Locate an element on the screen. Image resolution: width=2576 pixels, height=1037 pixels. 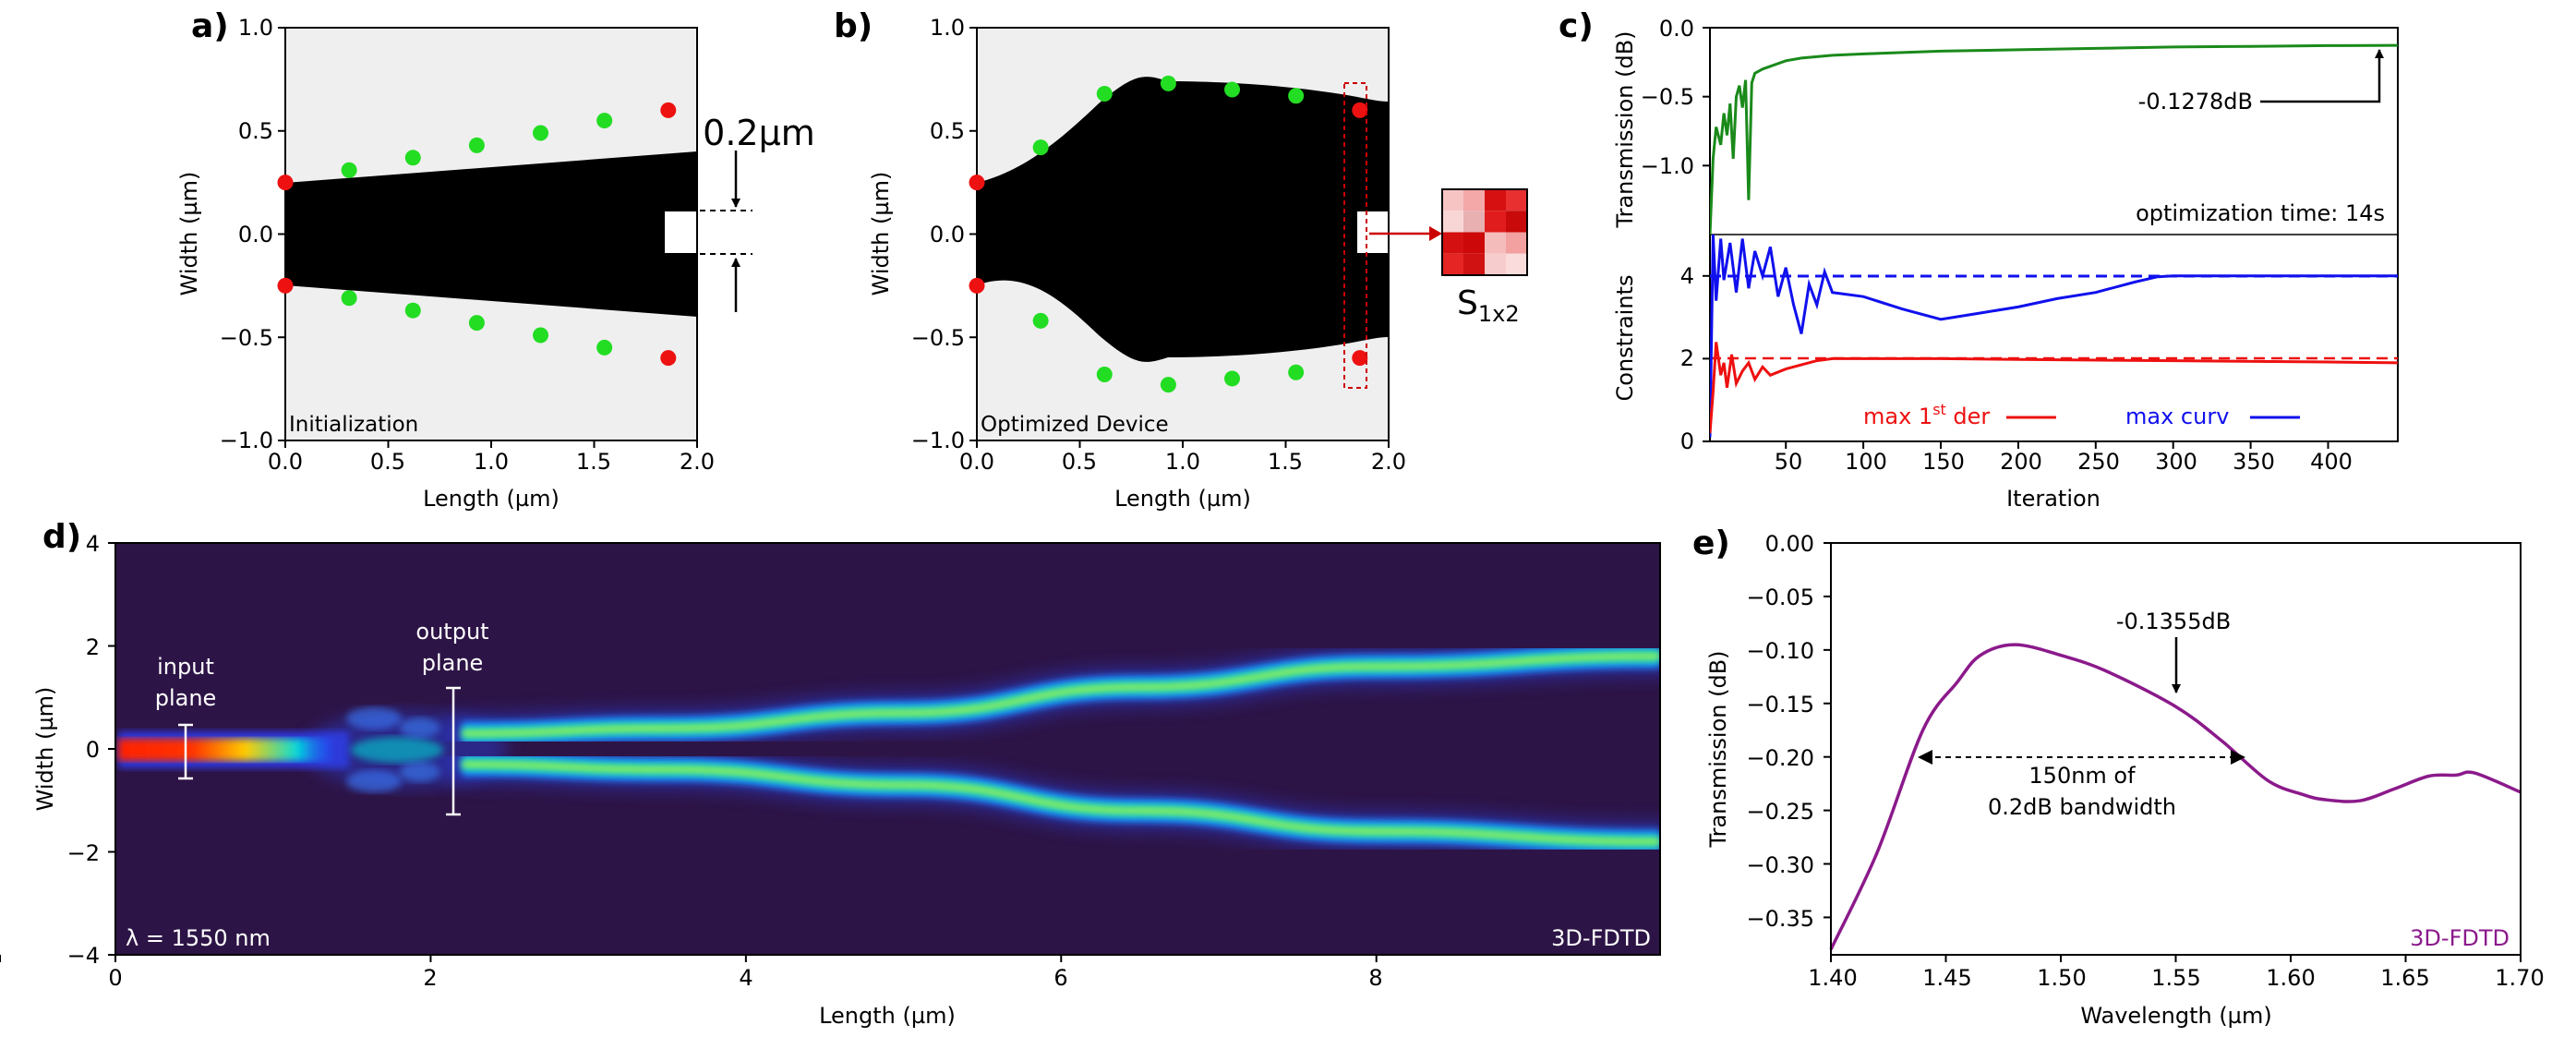
output-plane-label: plane is located at coordinates (453, 663).